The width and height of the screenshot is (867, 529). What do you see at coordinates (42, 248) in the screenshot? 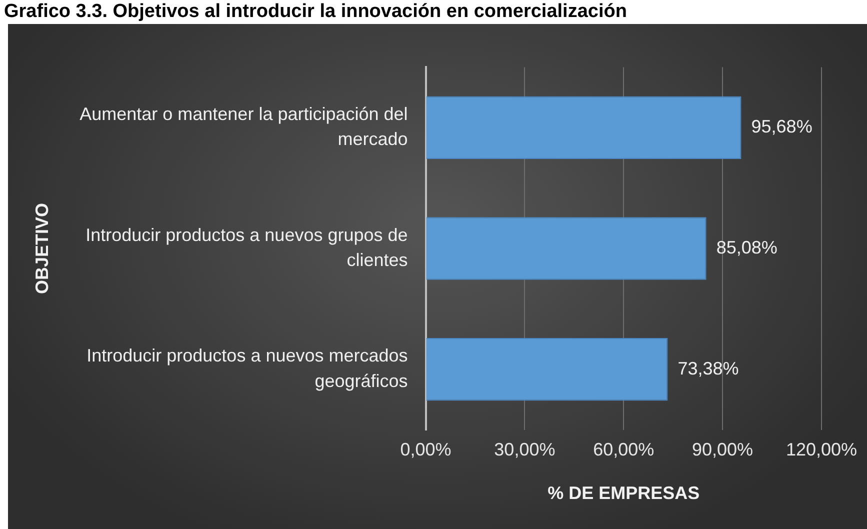
I see `y-axis-title: OBJETIVO` at bounding box center [42, 248].